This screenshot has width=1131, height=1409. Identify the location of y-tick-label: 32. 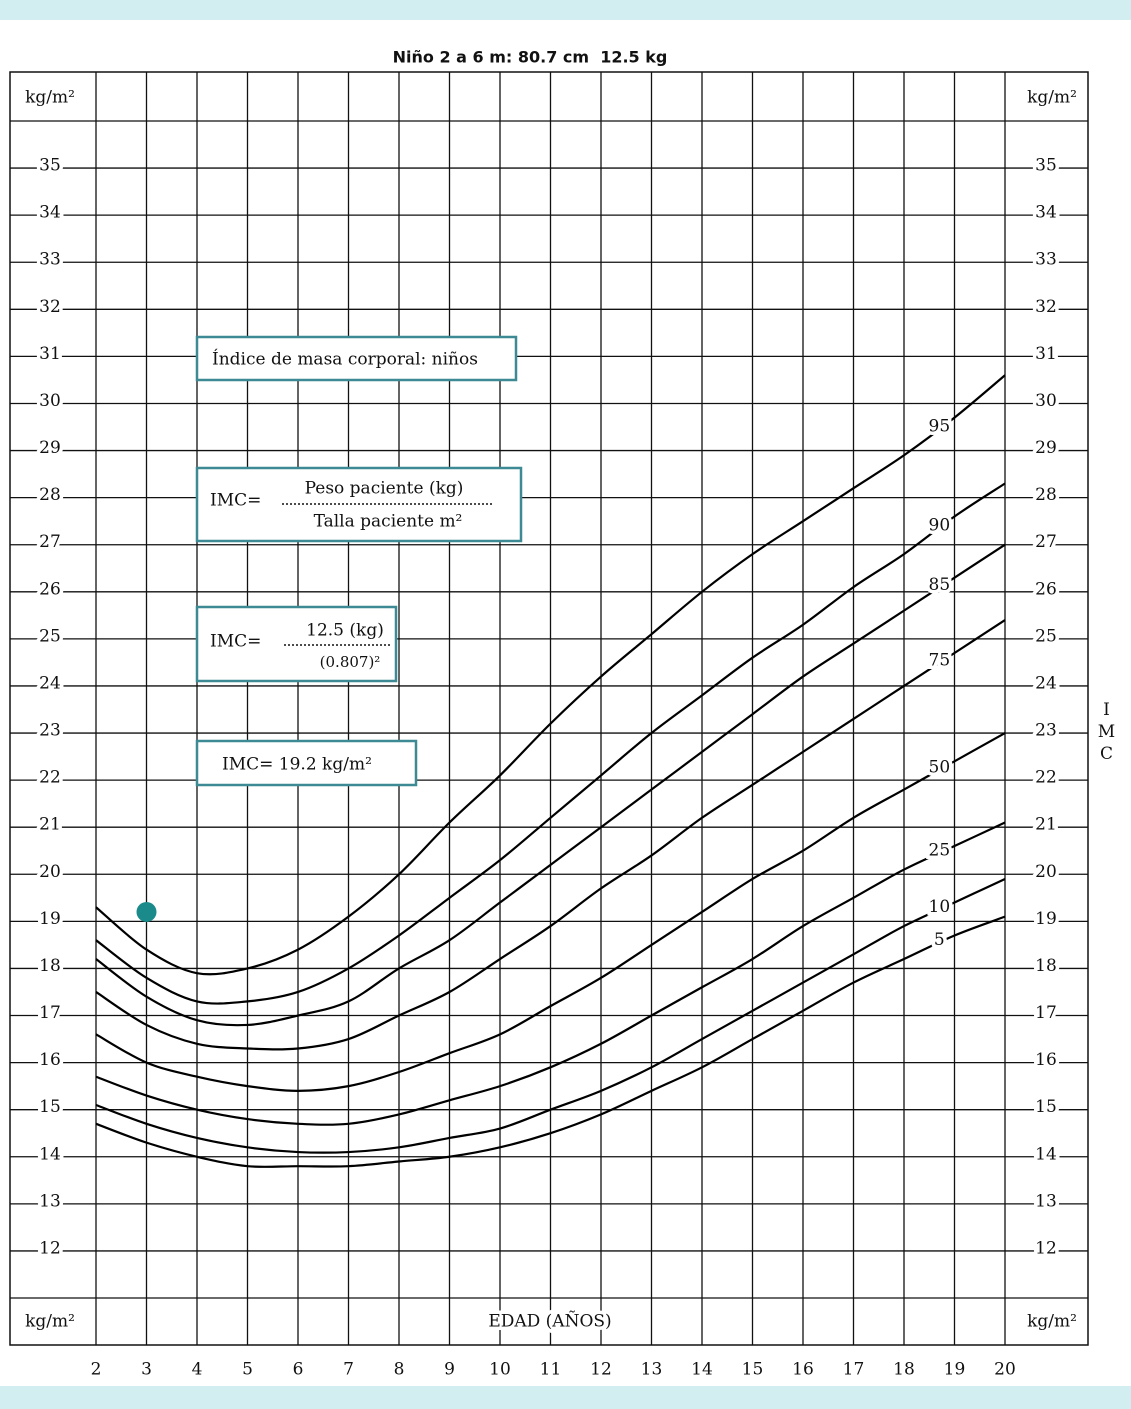
(50, 307).